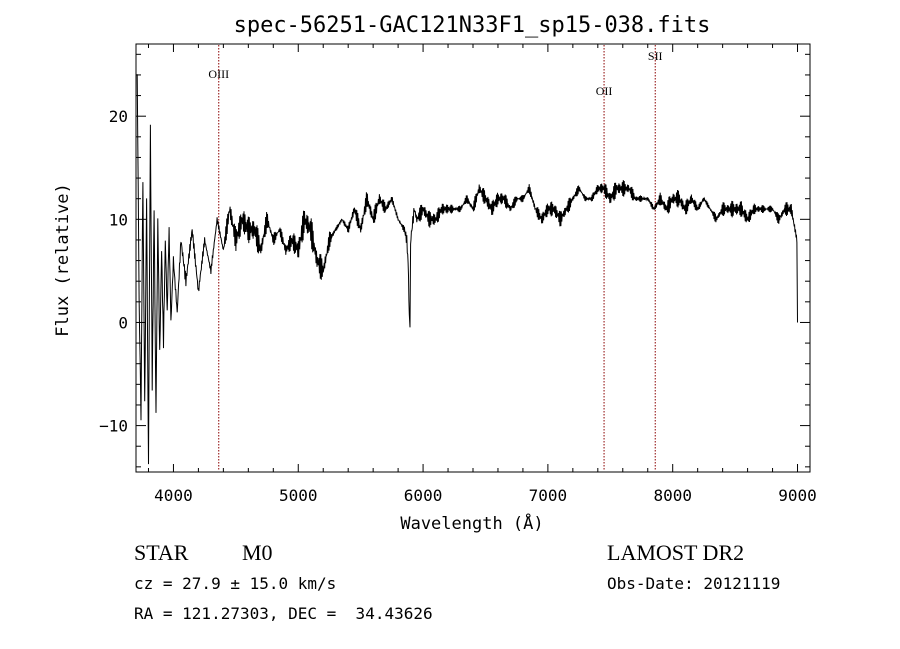 The width and height of the screenshot is (900, 649). I want to click on y-tick-label: −10, so click(113, 426).